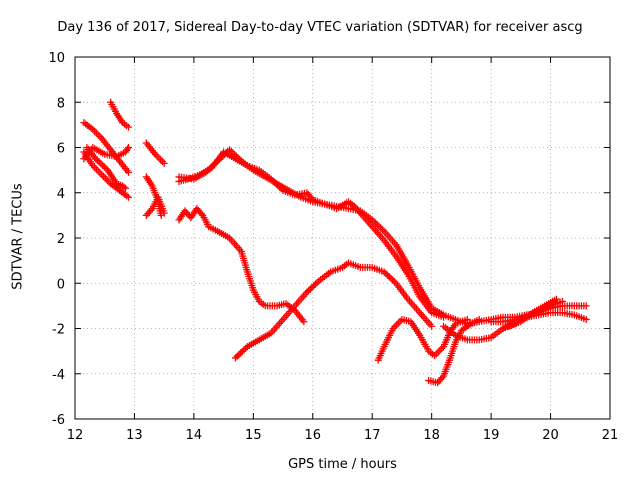 This screenshot has width=640, height=480. I want to click on y-tick-label: 10, so click(56, 58).